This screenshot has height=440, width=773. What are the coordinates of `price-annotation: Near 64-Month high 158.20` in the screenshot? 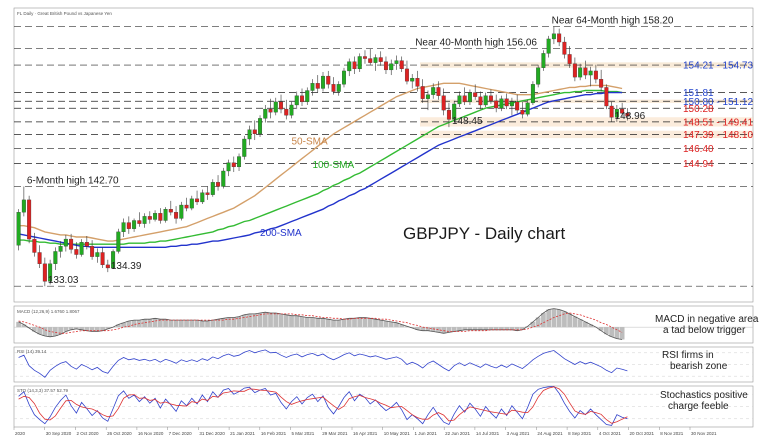 It's located at (613, 21).